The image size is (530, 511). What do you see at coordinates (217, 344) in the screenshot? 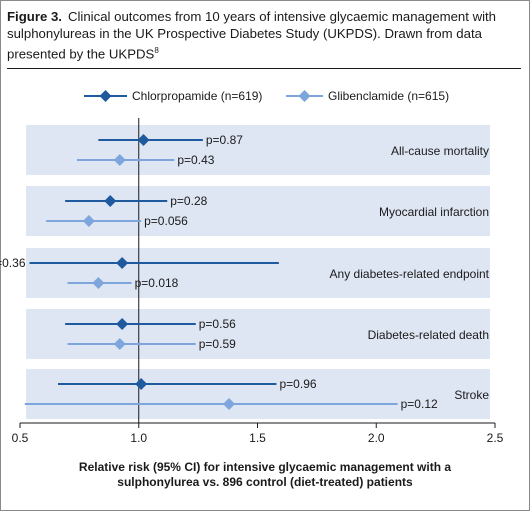
I see `p-value-label: p=0.59` at bounding box center [217, 344].